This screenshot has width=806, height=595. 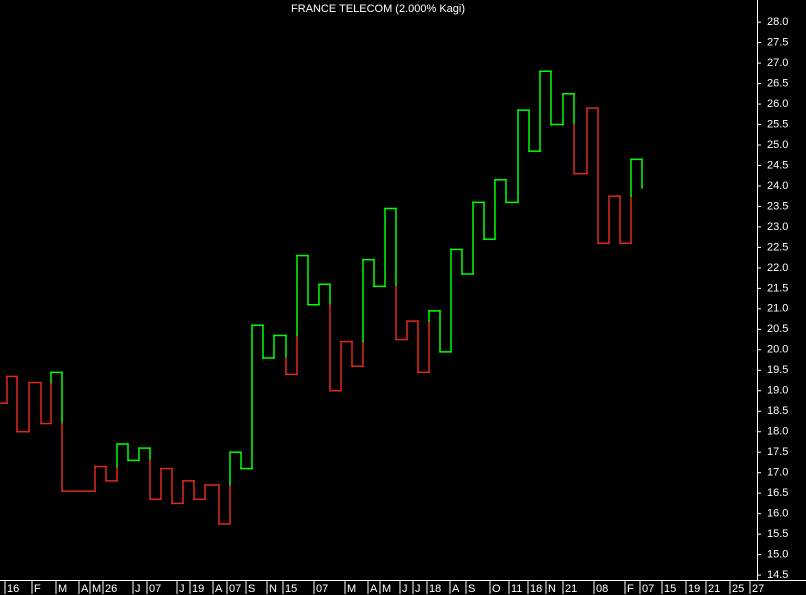 I want to click on y-tick-label: 19.0, so click(x=777, y=391).